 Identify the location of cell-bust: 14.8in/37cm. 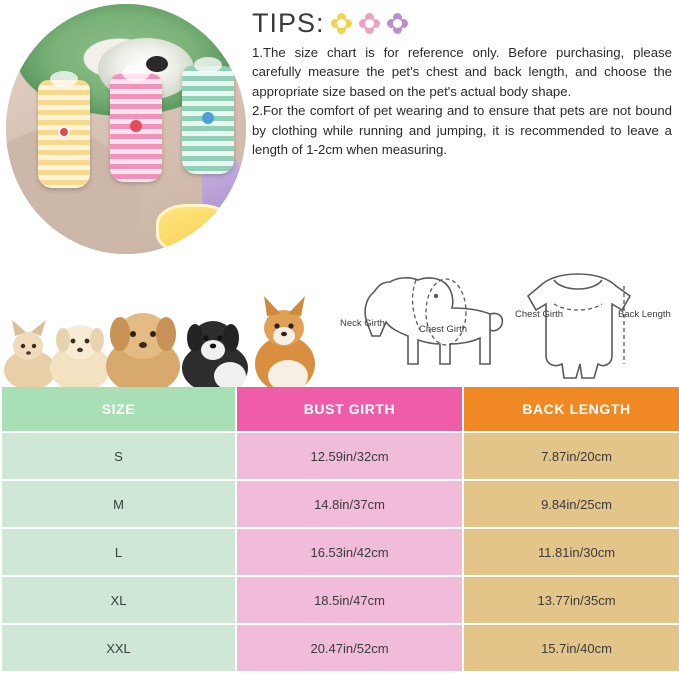
(349, 504).